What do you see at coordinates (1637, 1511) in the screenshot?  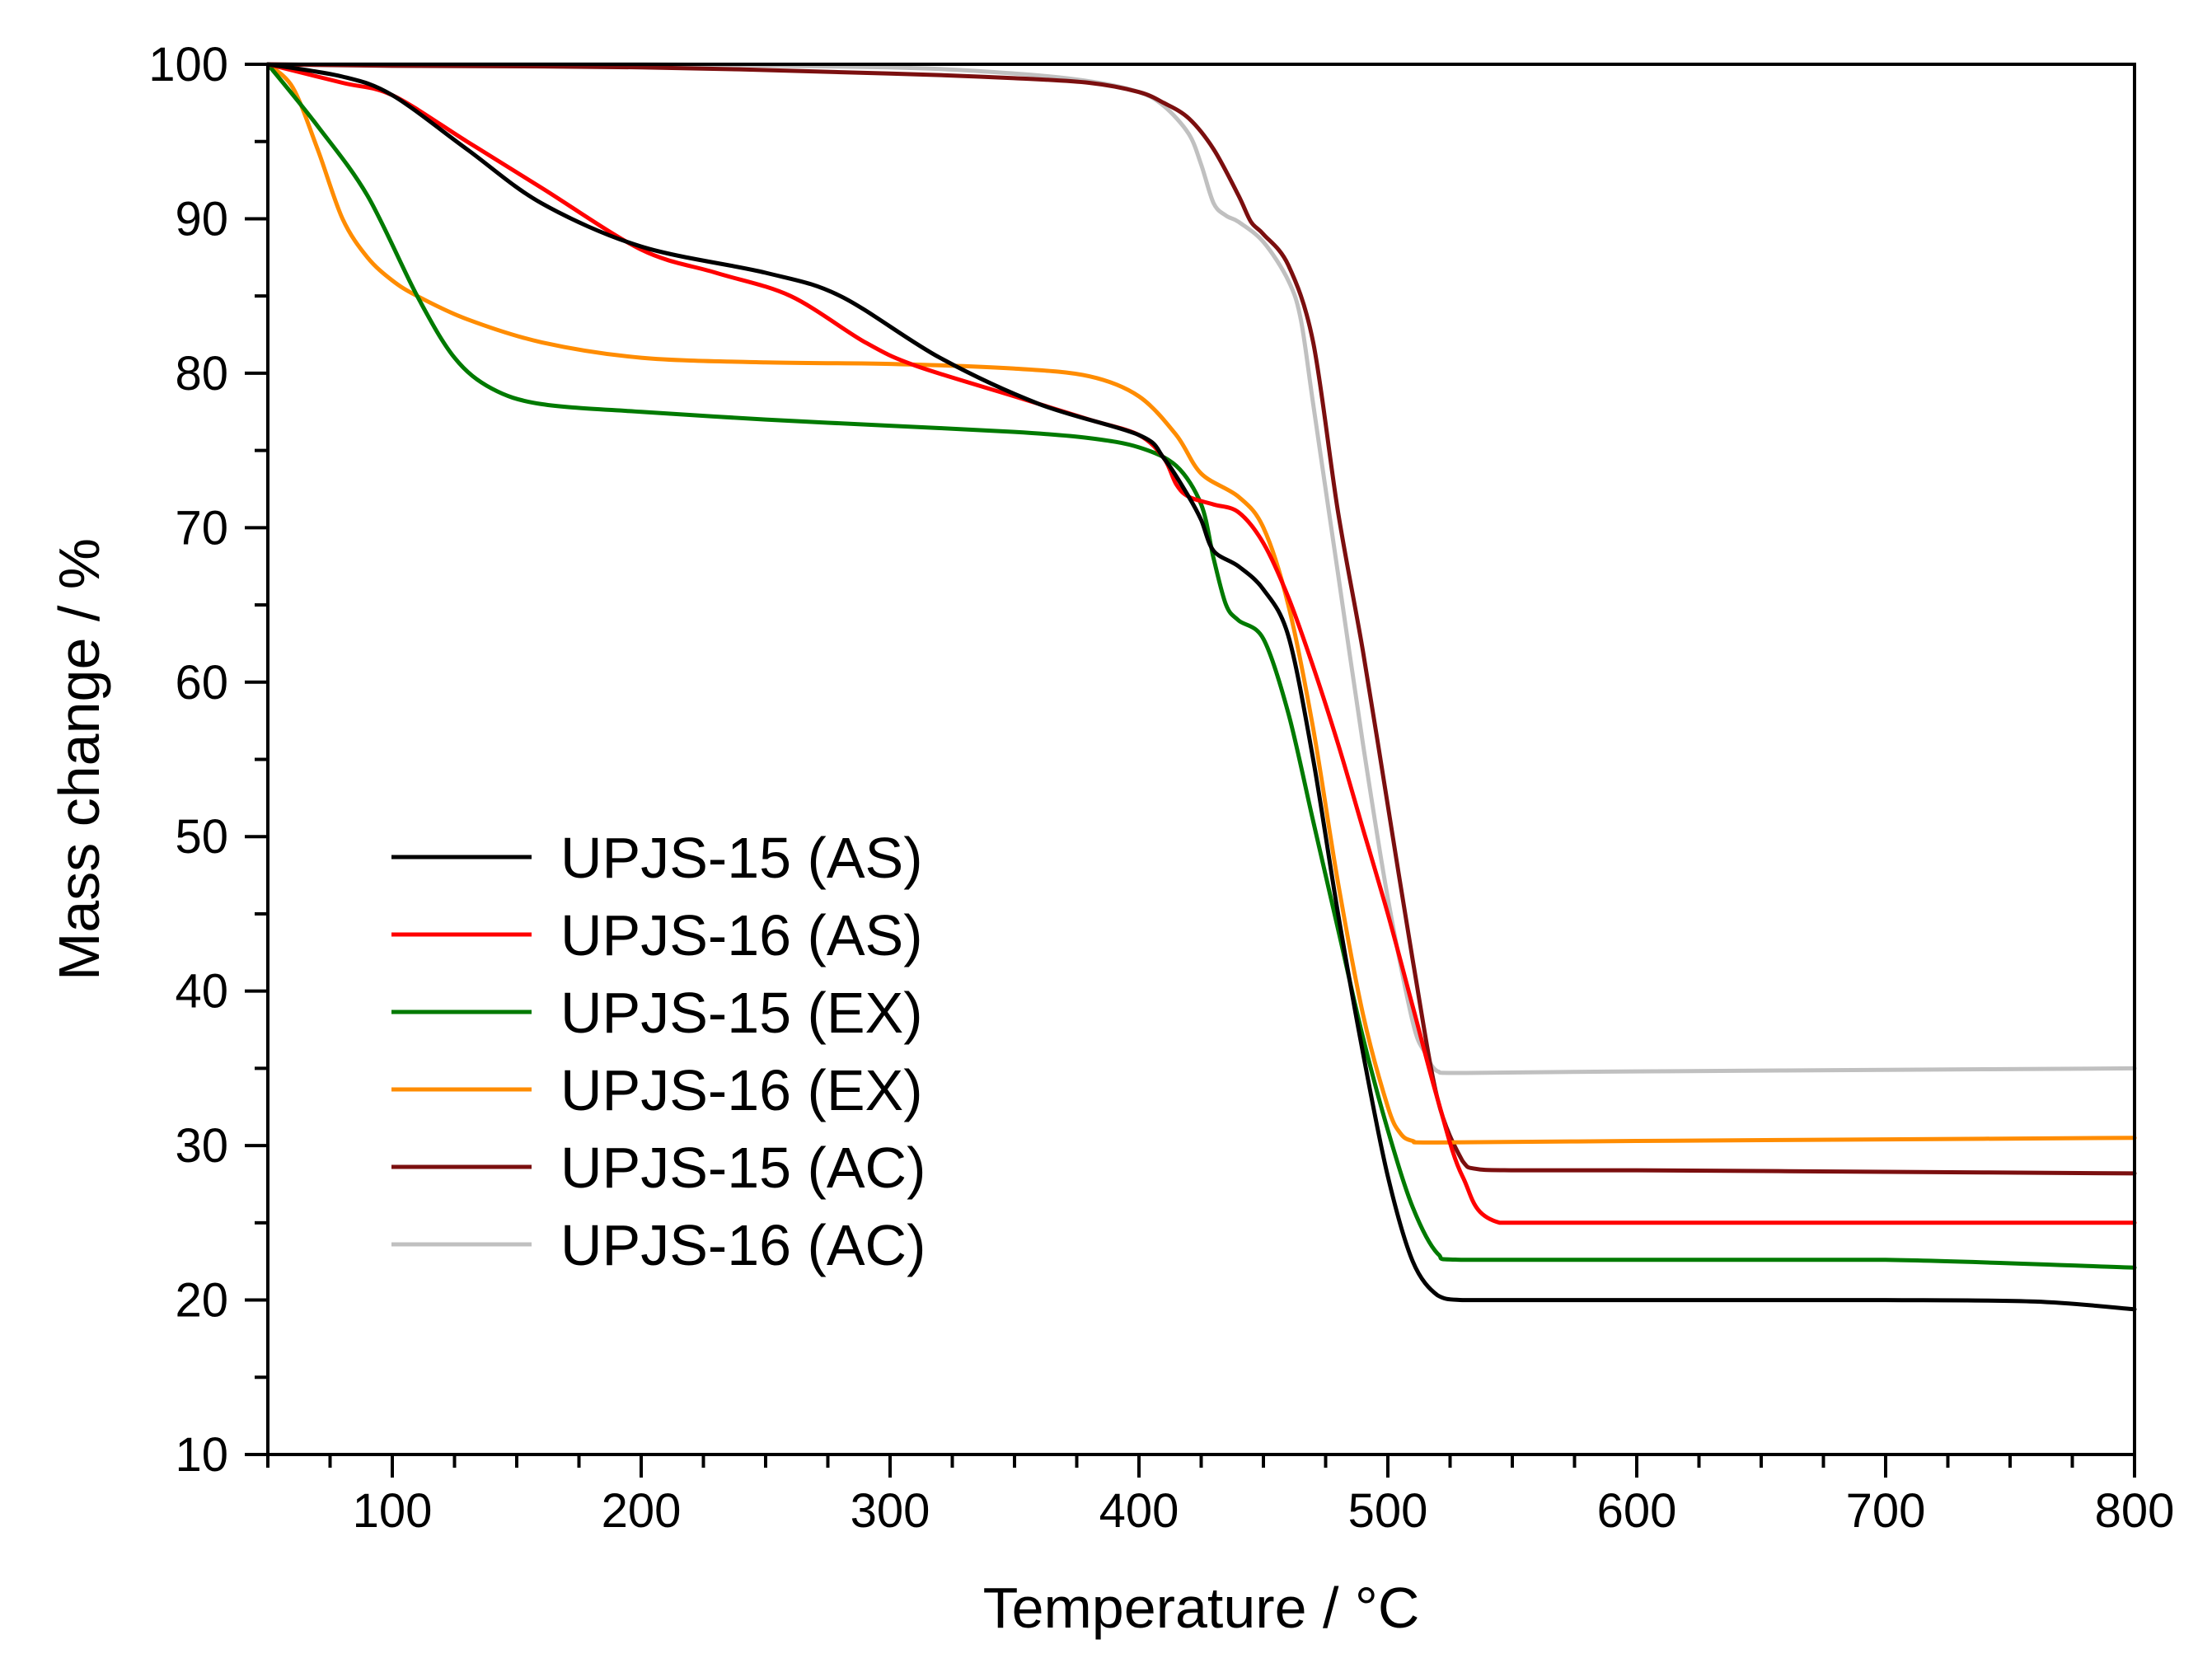 I see `x-tick-label: 600` at bounding box center [1637, 1511].